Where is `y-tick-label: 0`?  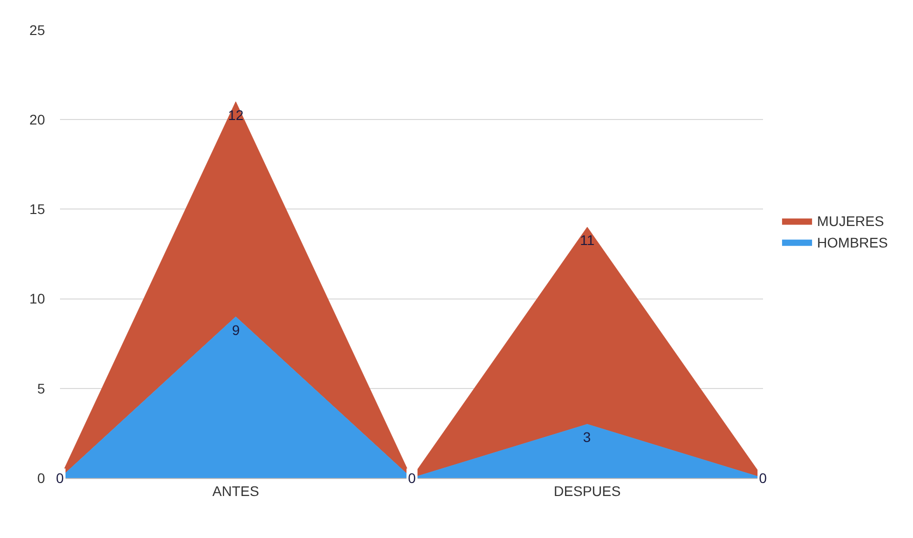
y-tick-label: 0 is located at coordinates (41, 478).